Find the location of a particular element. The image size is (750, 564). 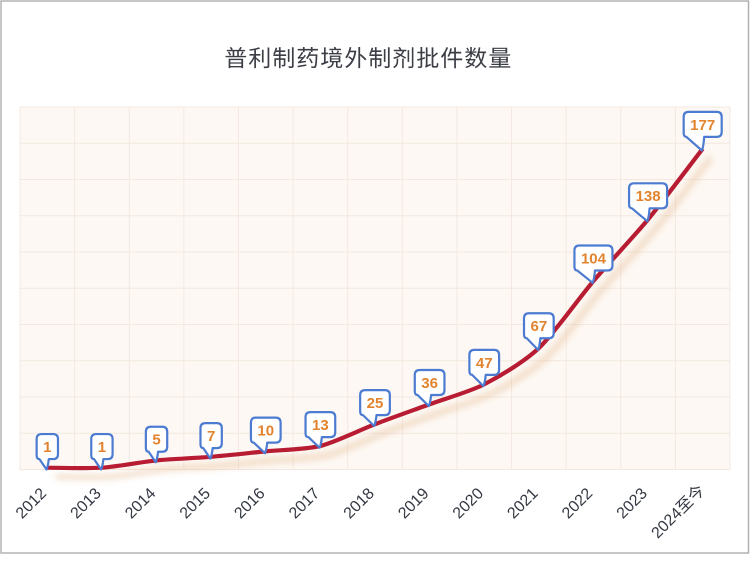

svg-text: 25 is located at coordinates (375, 403).